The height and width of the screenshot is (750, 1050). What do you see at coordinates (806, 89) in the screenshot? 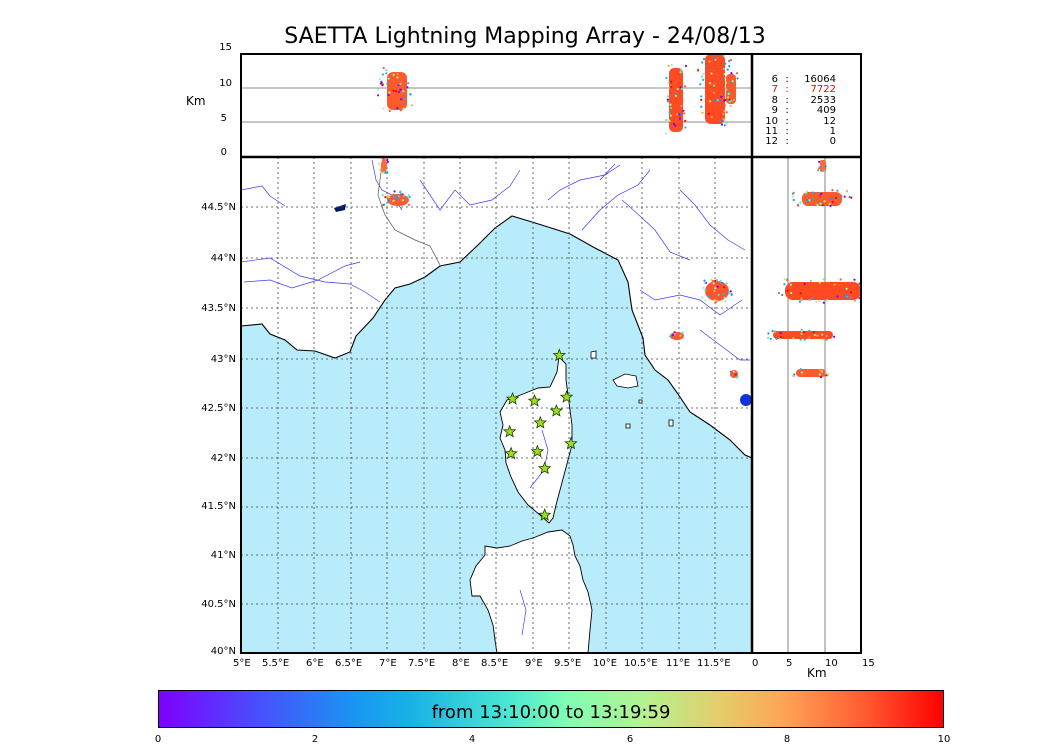
I see `station-count-row: 7: 7722` at bounding box center [806, 89].